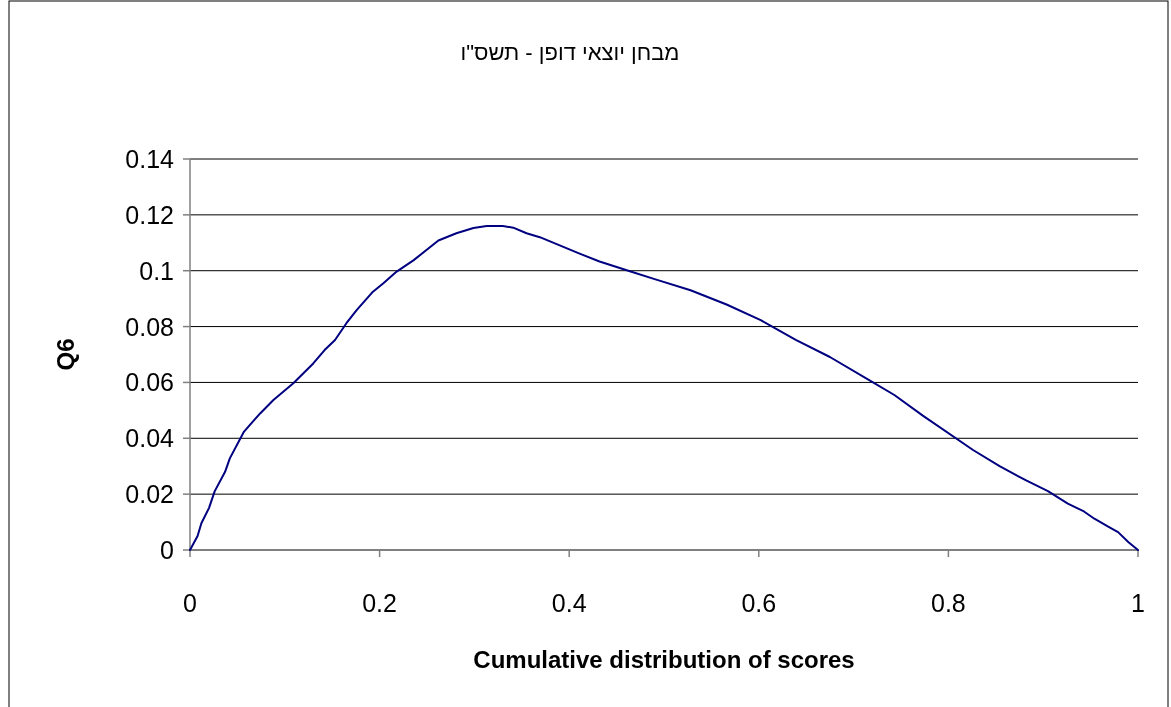 This screenshot has width=1171, height=707. I want to click on x-tick-label: 0, so click(190, 603).